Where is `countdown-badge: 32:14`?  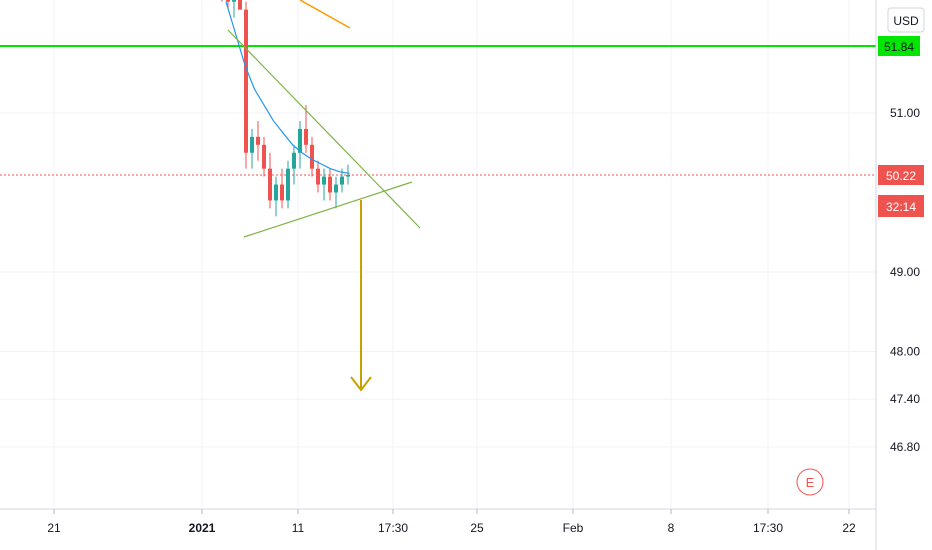 countdown-badge: 32:14 is located at coordinates (901, 206).